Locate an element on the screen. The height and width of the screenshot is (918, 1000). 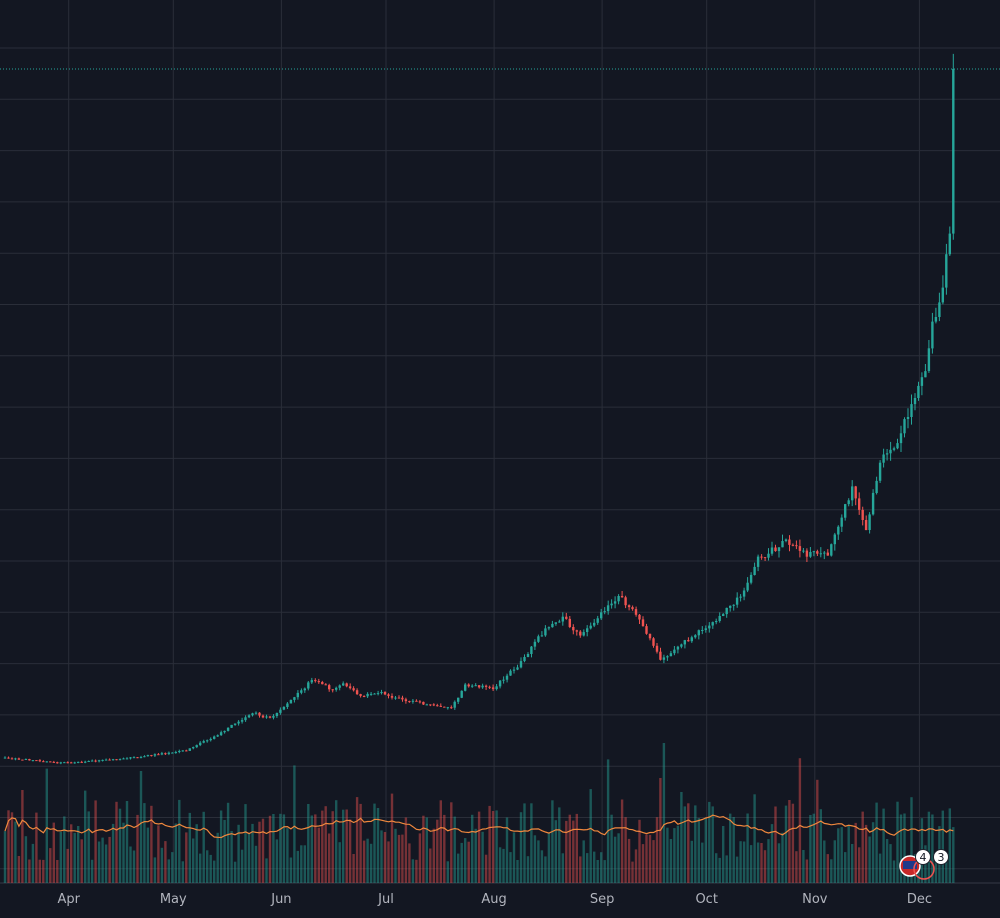
event-count-label: 4 is located at coordinates (923, 857).